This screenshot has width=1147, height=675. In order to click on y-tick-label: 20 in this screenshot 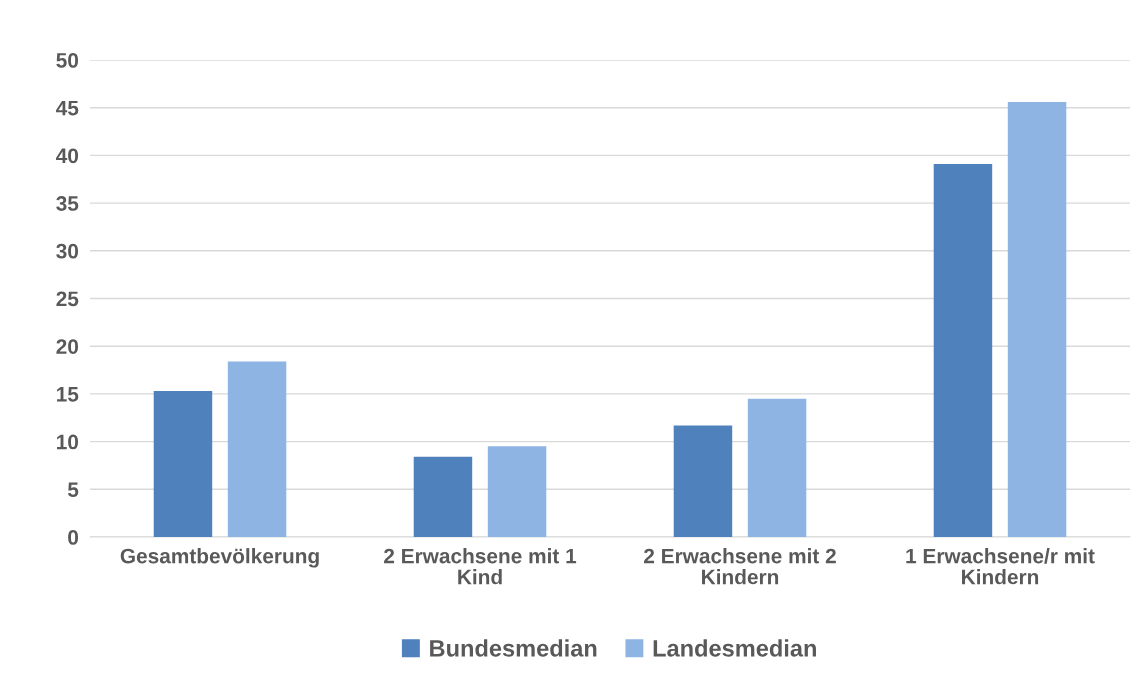, I will do `click(67, 346)`.